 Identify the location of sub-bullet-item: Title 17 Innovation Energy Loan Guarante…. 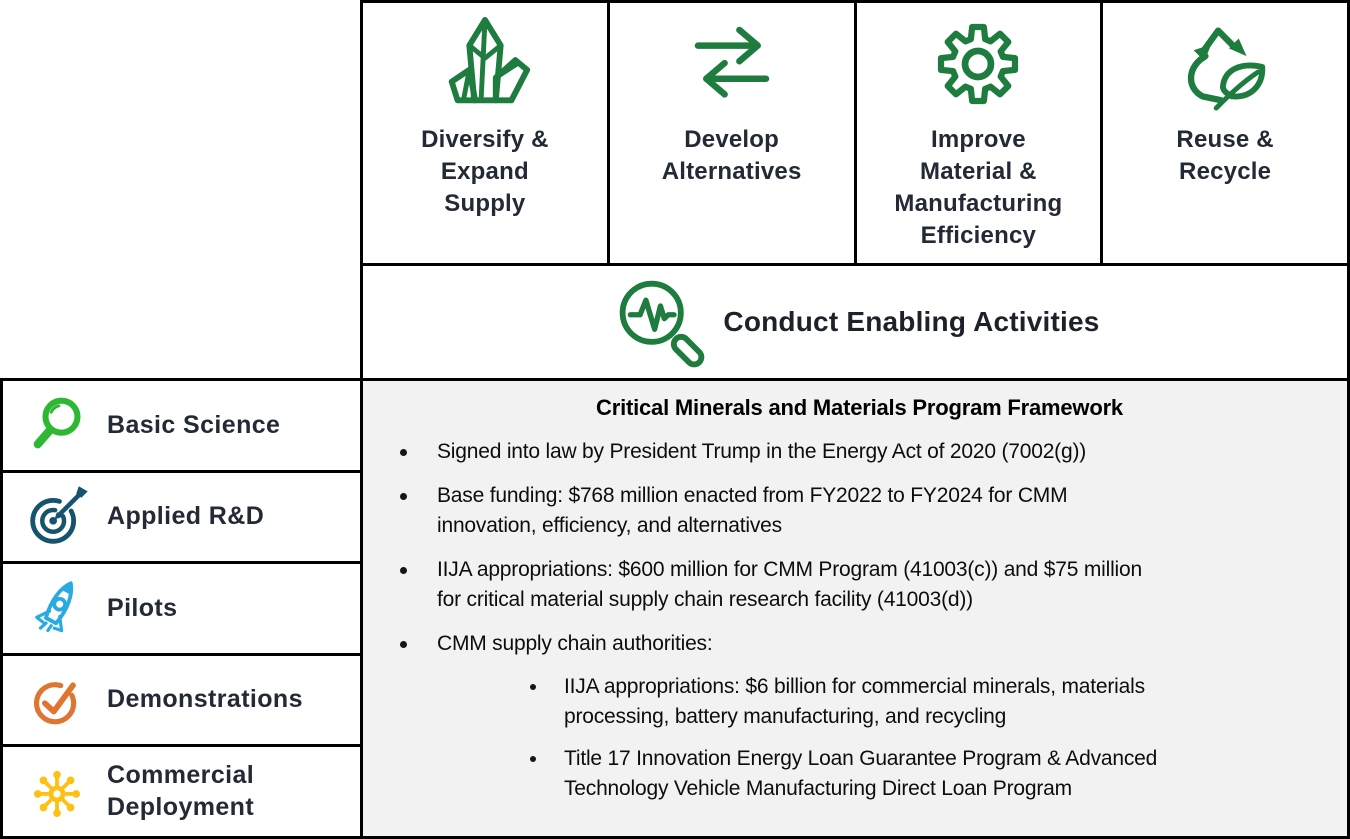
(843, 774).